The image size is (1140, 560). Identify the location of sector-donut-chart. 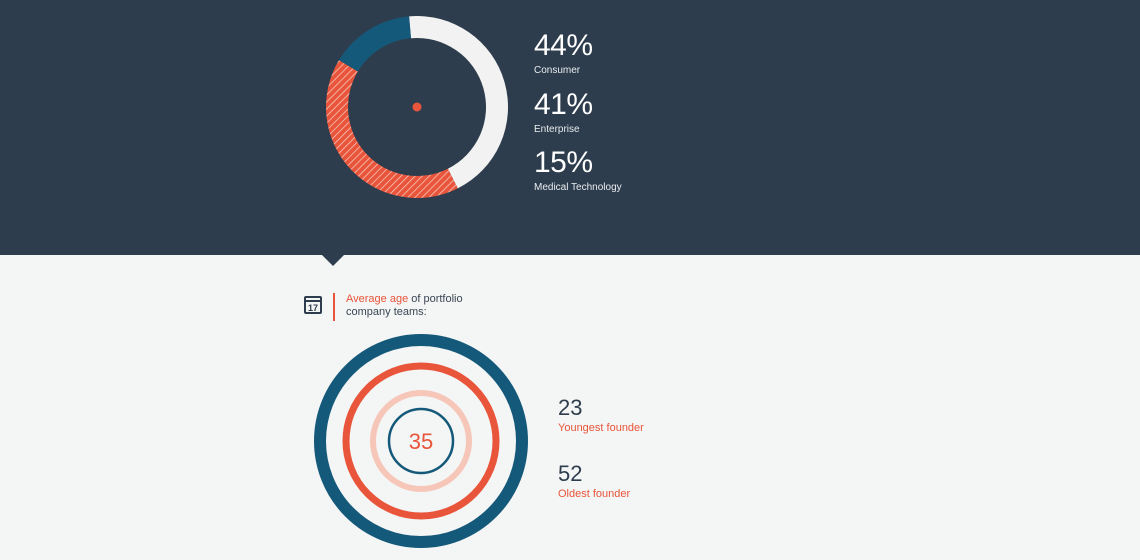
(417, 107).